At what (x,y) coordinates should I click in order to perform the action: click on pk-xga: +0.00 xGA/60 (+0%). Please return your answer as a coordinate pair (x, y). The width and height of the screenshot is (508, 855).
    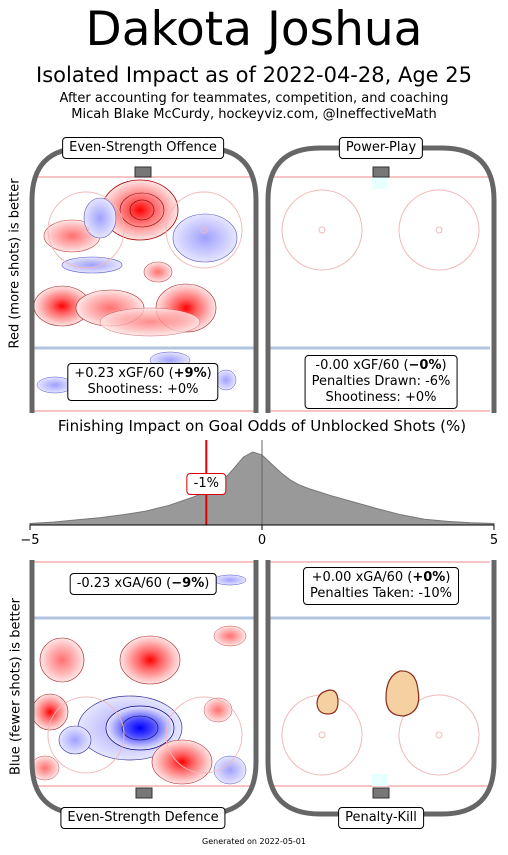
    Looking at the image, I should click on (381, 577).